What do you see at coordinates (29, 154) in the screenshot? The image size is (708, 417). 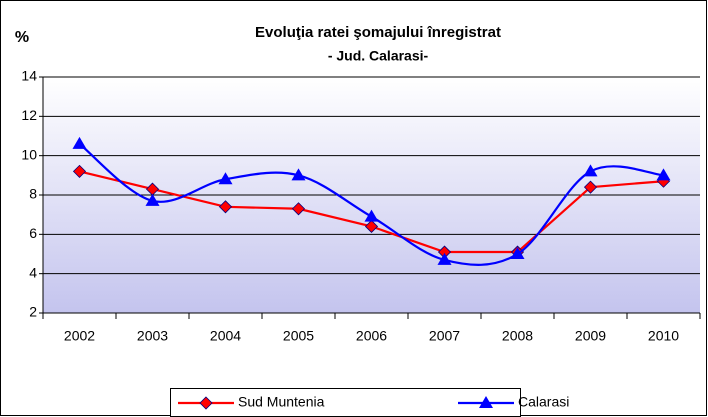 I see `y-tick-label: 10` at bounding box center [29, 154].